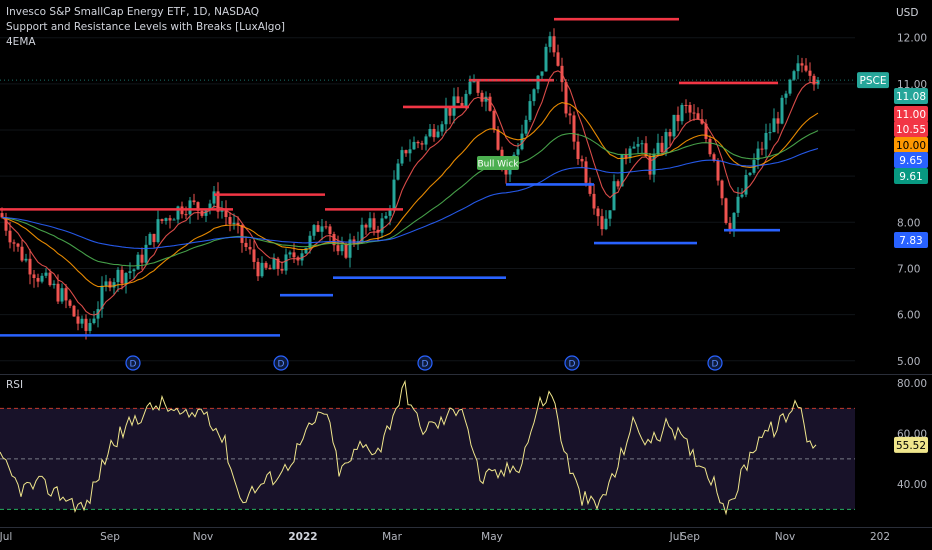 This screenshot has width=932, height=550. What do you see at coordinates (911, 114) in the screenshot?
I see `price-badge: 11.00` at bounding box center [911, 114].